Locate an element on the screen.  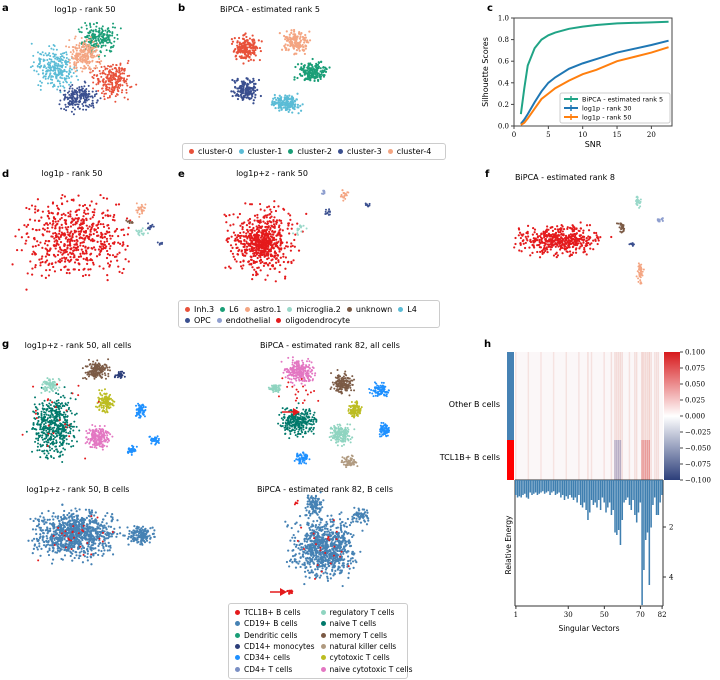
panel-g-title-2: BiPCA - estimated rank 82, all cells is located at coordinates (330, 345).